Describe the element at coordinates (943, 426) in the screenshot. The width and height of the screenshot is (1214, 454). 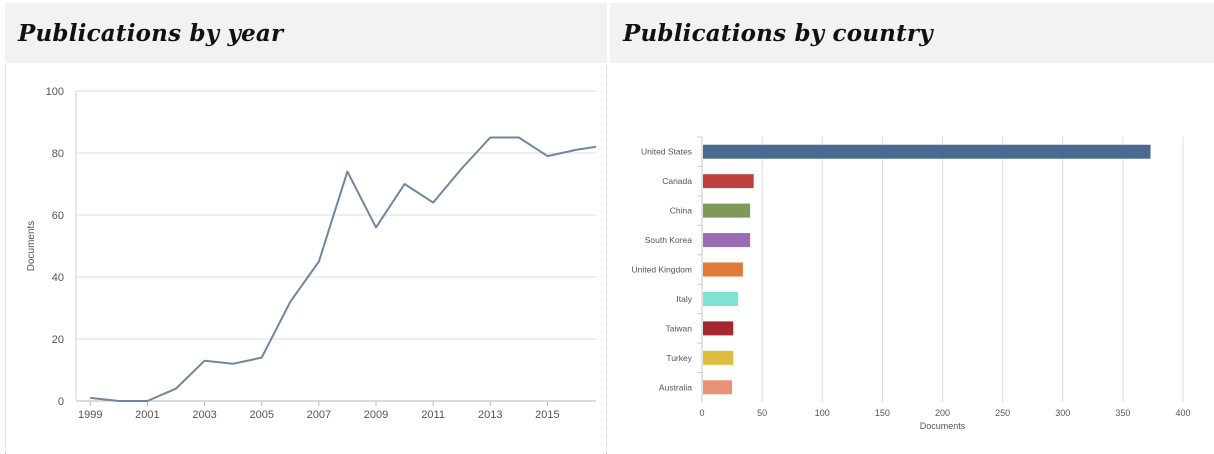
I see `x-axis-label: Documents` at that location.